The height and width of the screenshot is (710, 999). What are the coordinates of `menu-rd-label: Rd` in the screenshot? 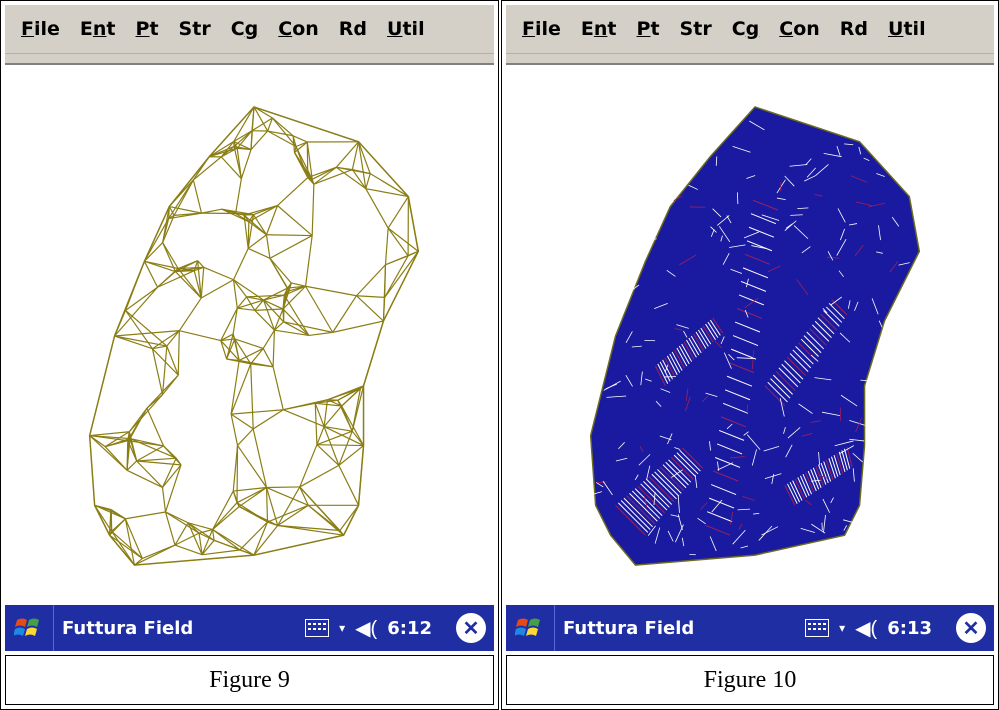 It's located at (854, 29).